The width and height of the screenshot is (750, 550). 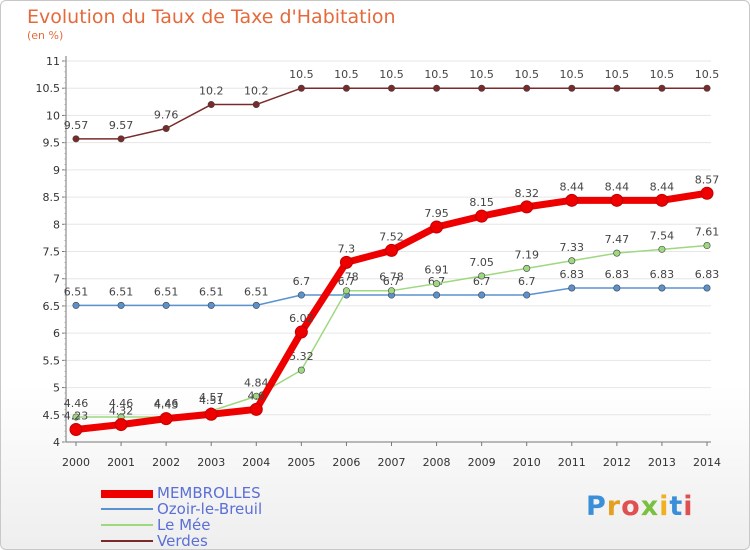 What do you see at coordinates (52, 252) in the screenshot?
I see `y-tick-label: 7.5` at bounding box center [52, 252].